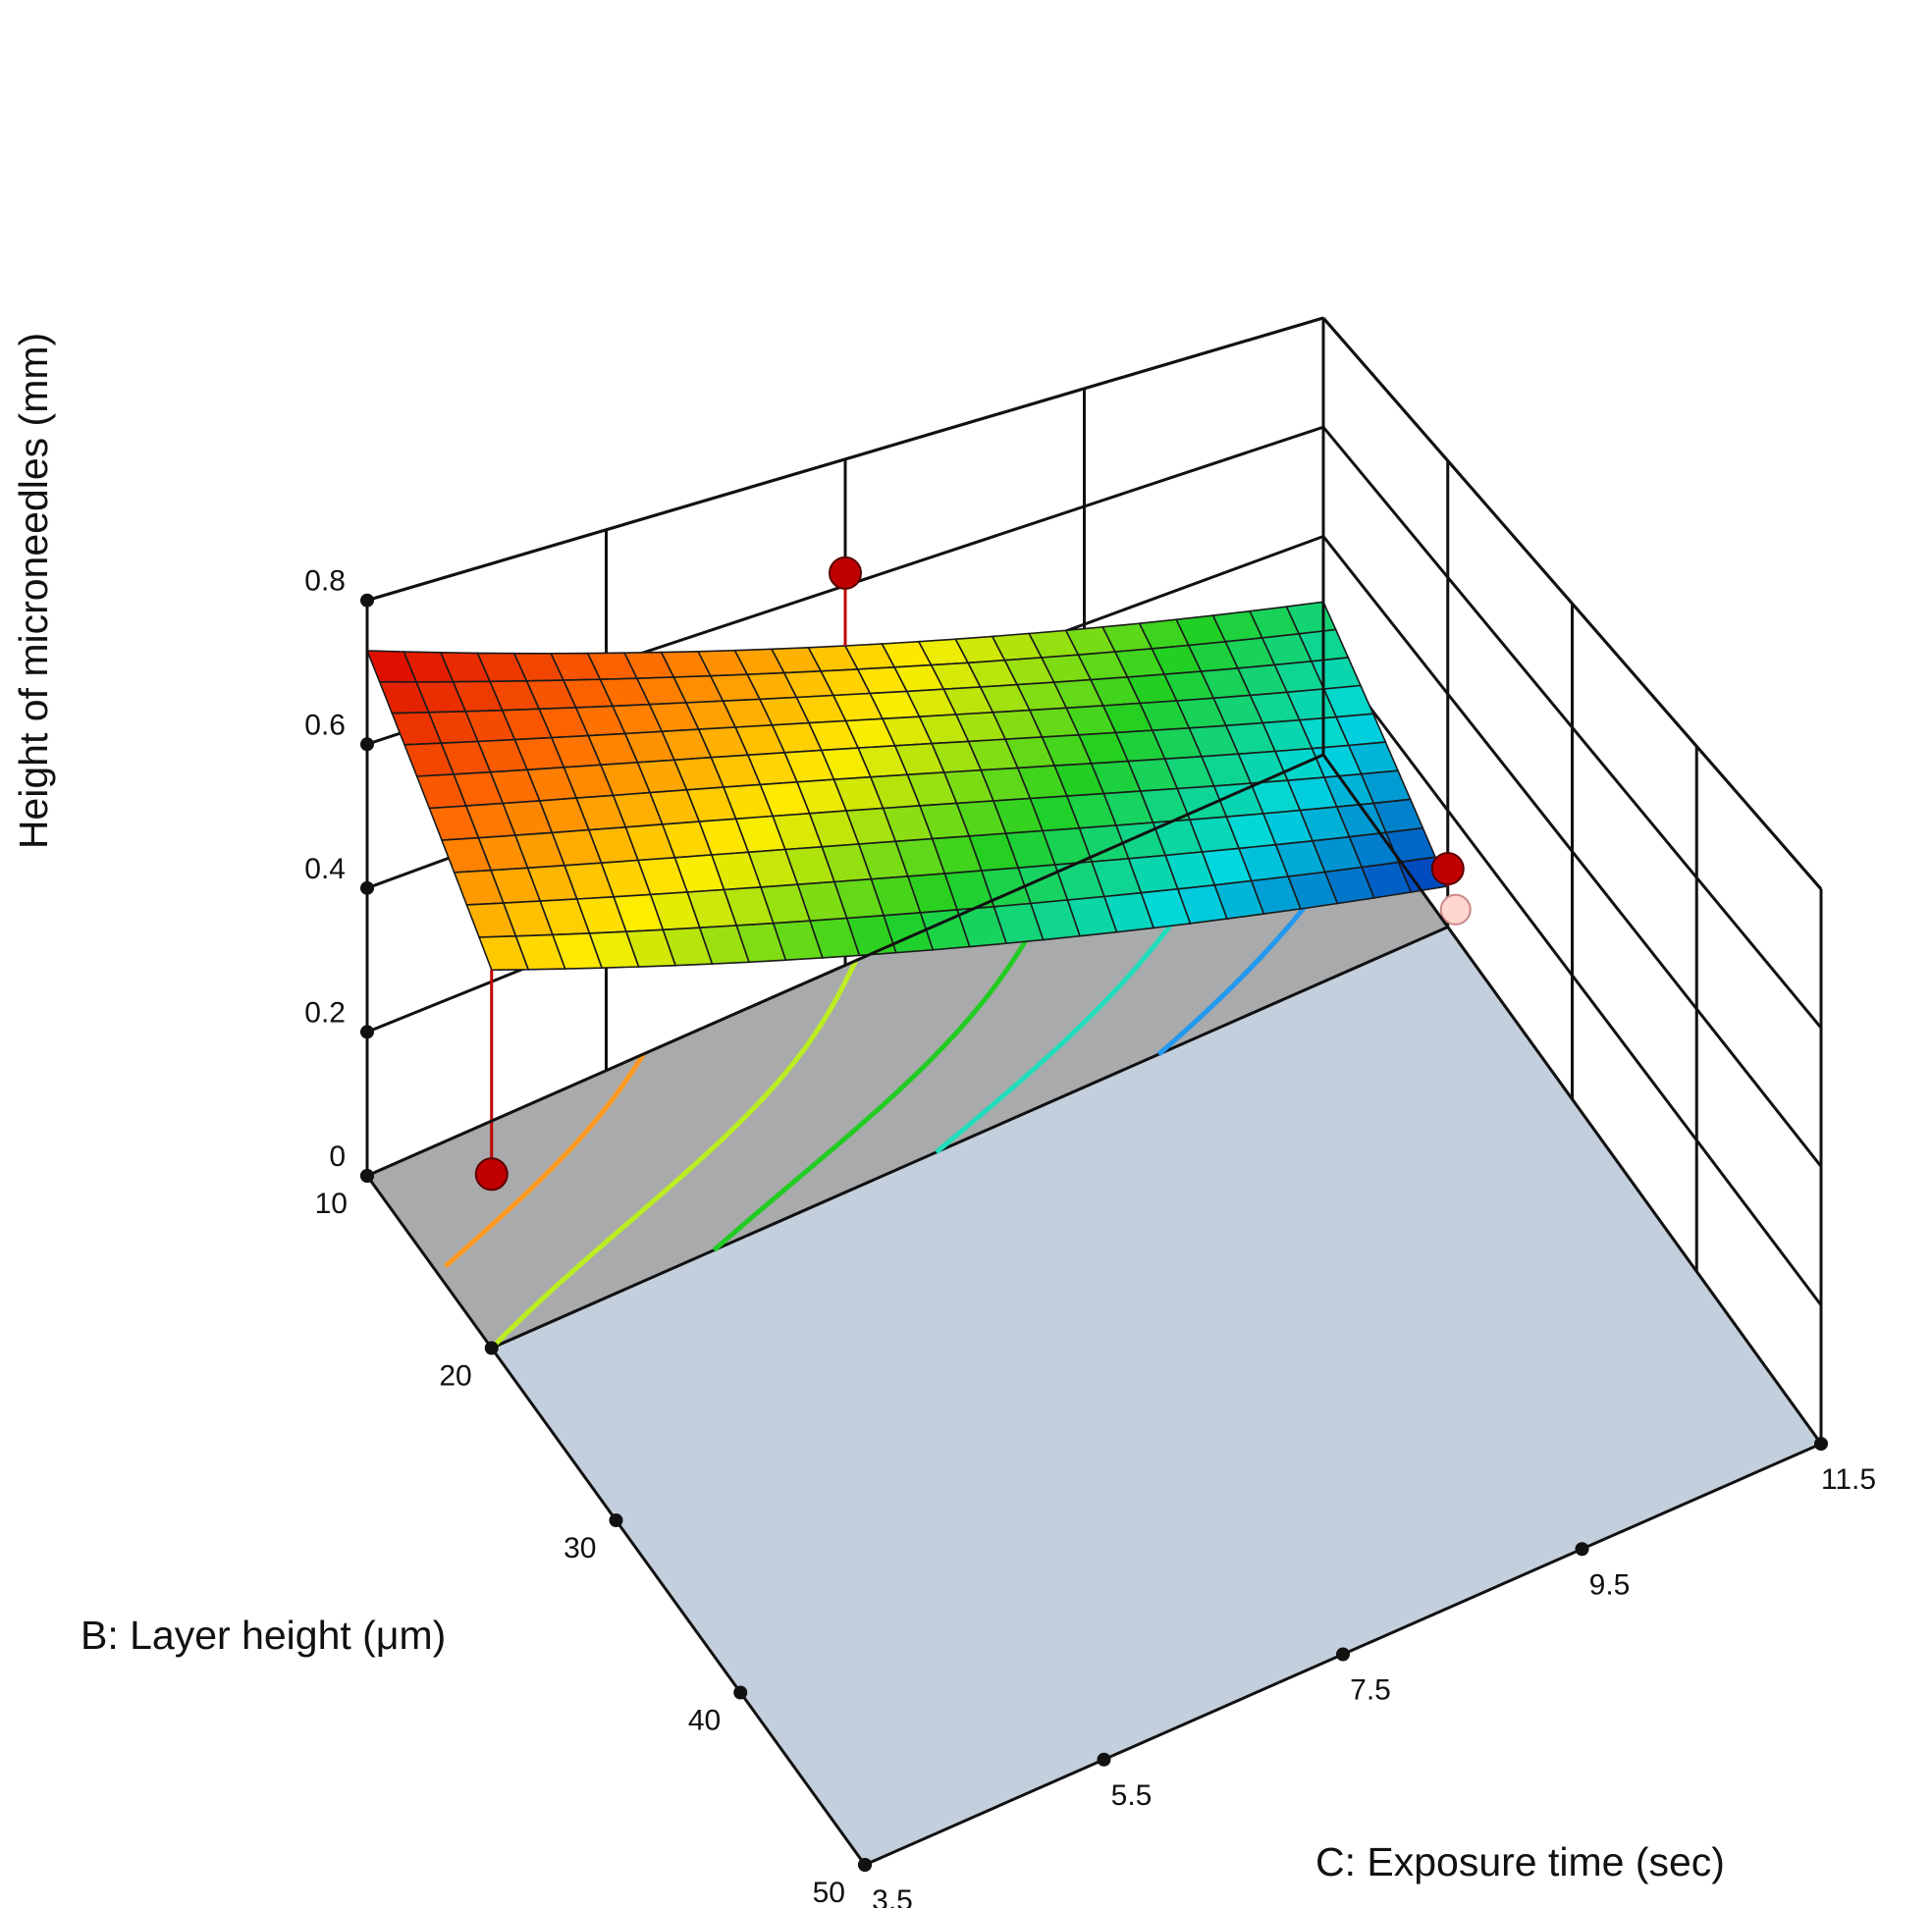 The width and height of the screenshot is (1932, 1908). Describe the element at coordinates (1455, 909) in the screenshot. I see `design-point-below` at that location.